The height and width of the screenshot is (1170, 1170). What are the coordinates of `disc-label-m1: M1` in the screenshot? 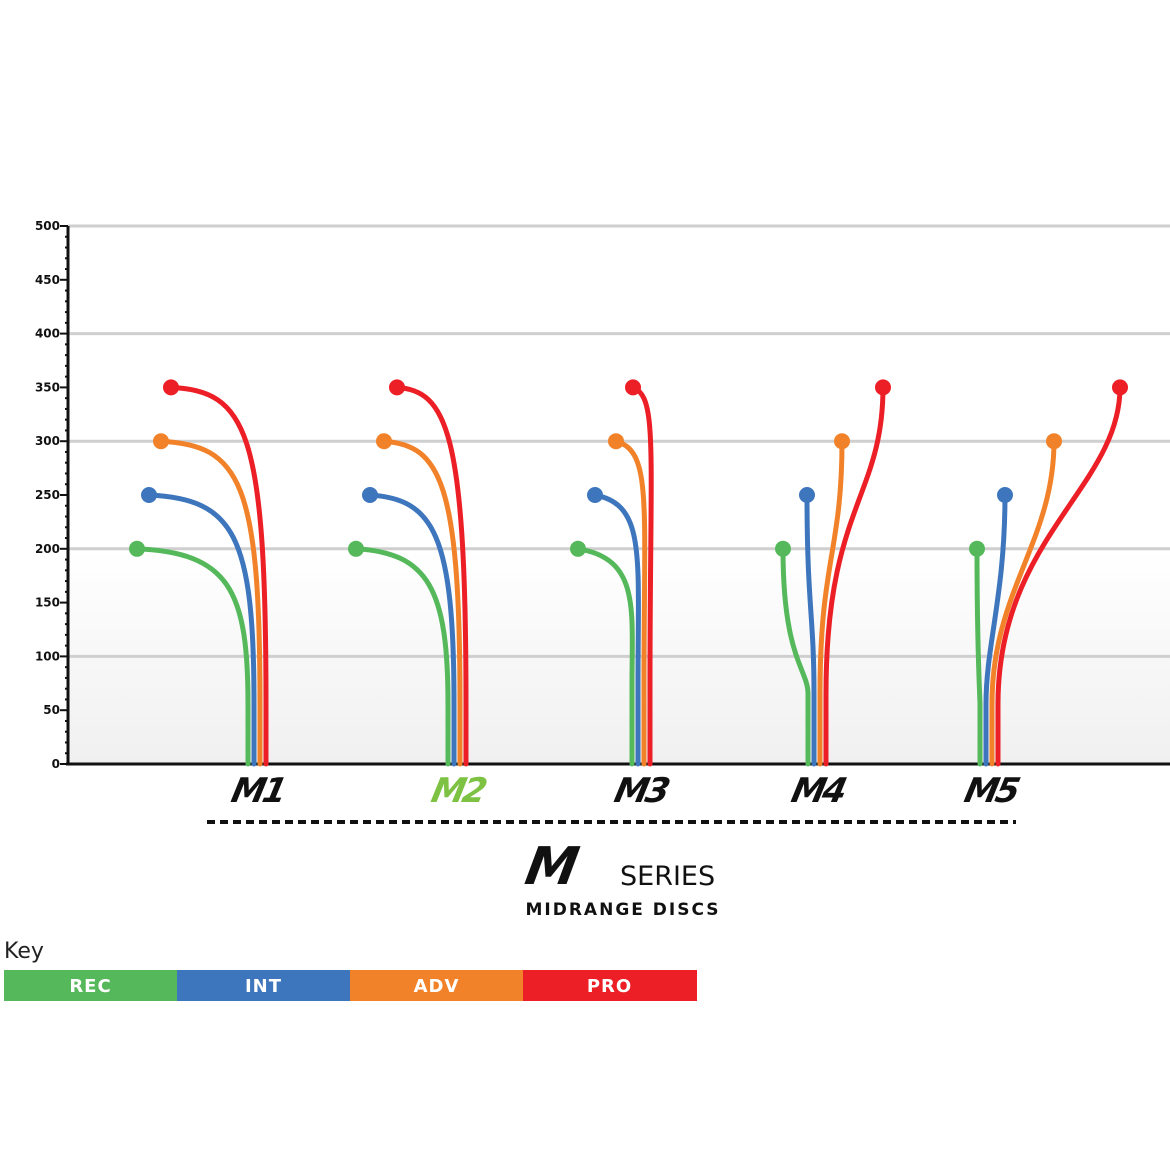 It's located at (258, 791).